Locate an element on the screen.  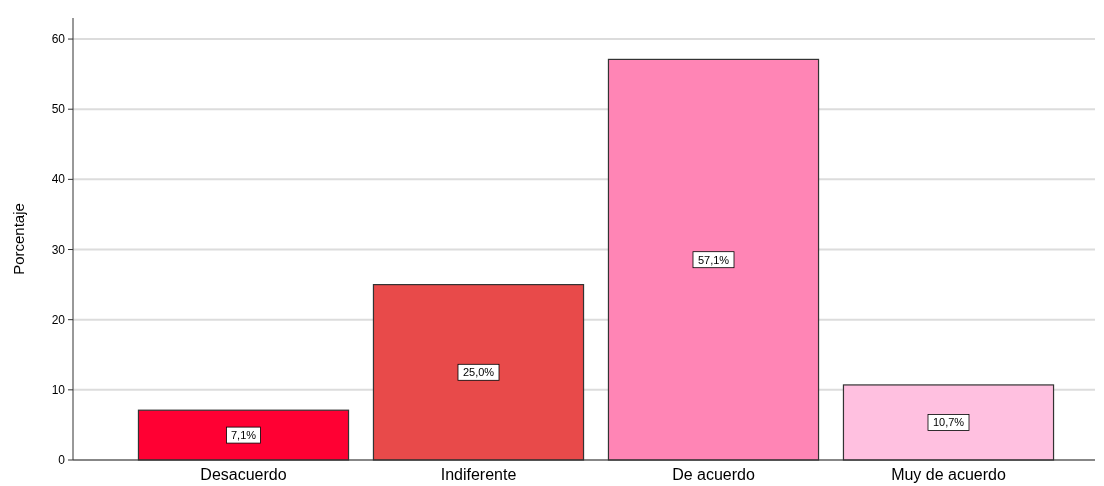
data-label: 10,7% is located at coordinates (948, 422).